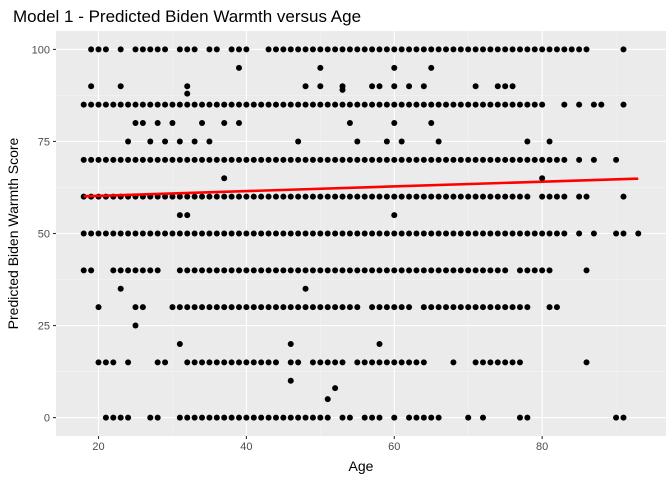 The image size is (672, 480). I want to click on y-tick-label: 100, so click(41, 50).